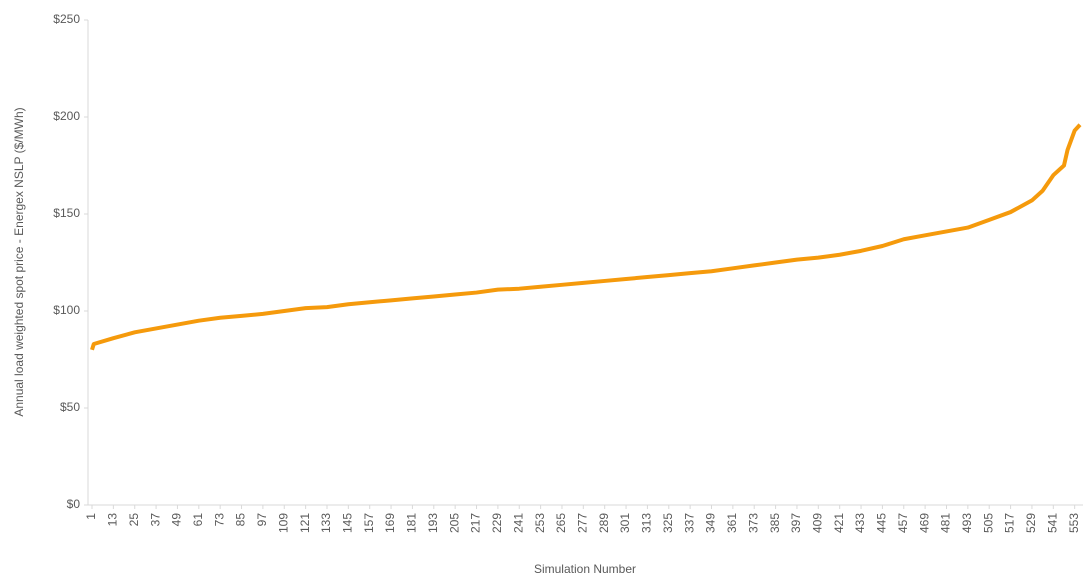 This screenshot has width=1083, height=585. What do you see at coordinates (1031, 523) in the screenshot?
I see `x-tick-label: 529` at bounding box center [1031, 523].